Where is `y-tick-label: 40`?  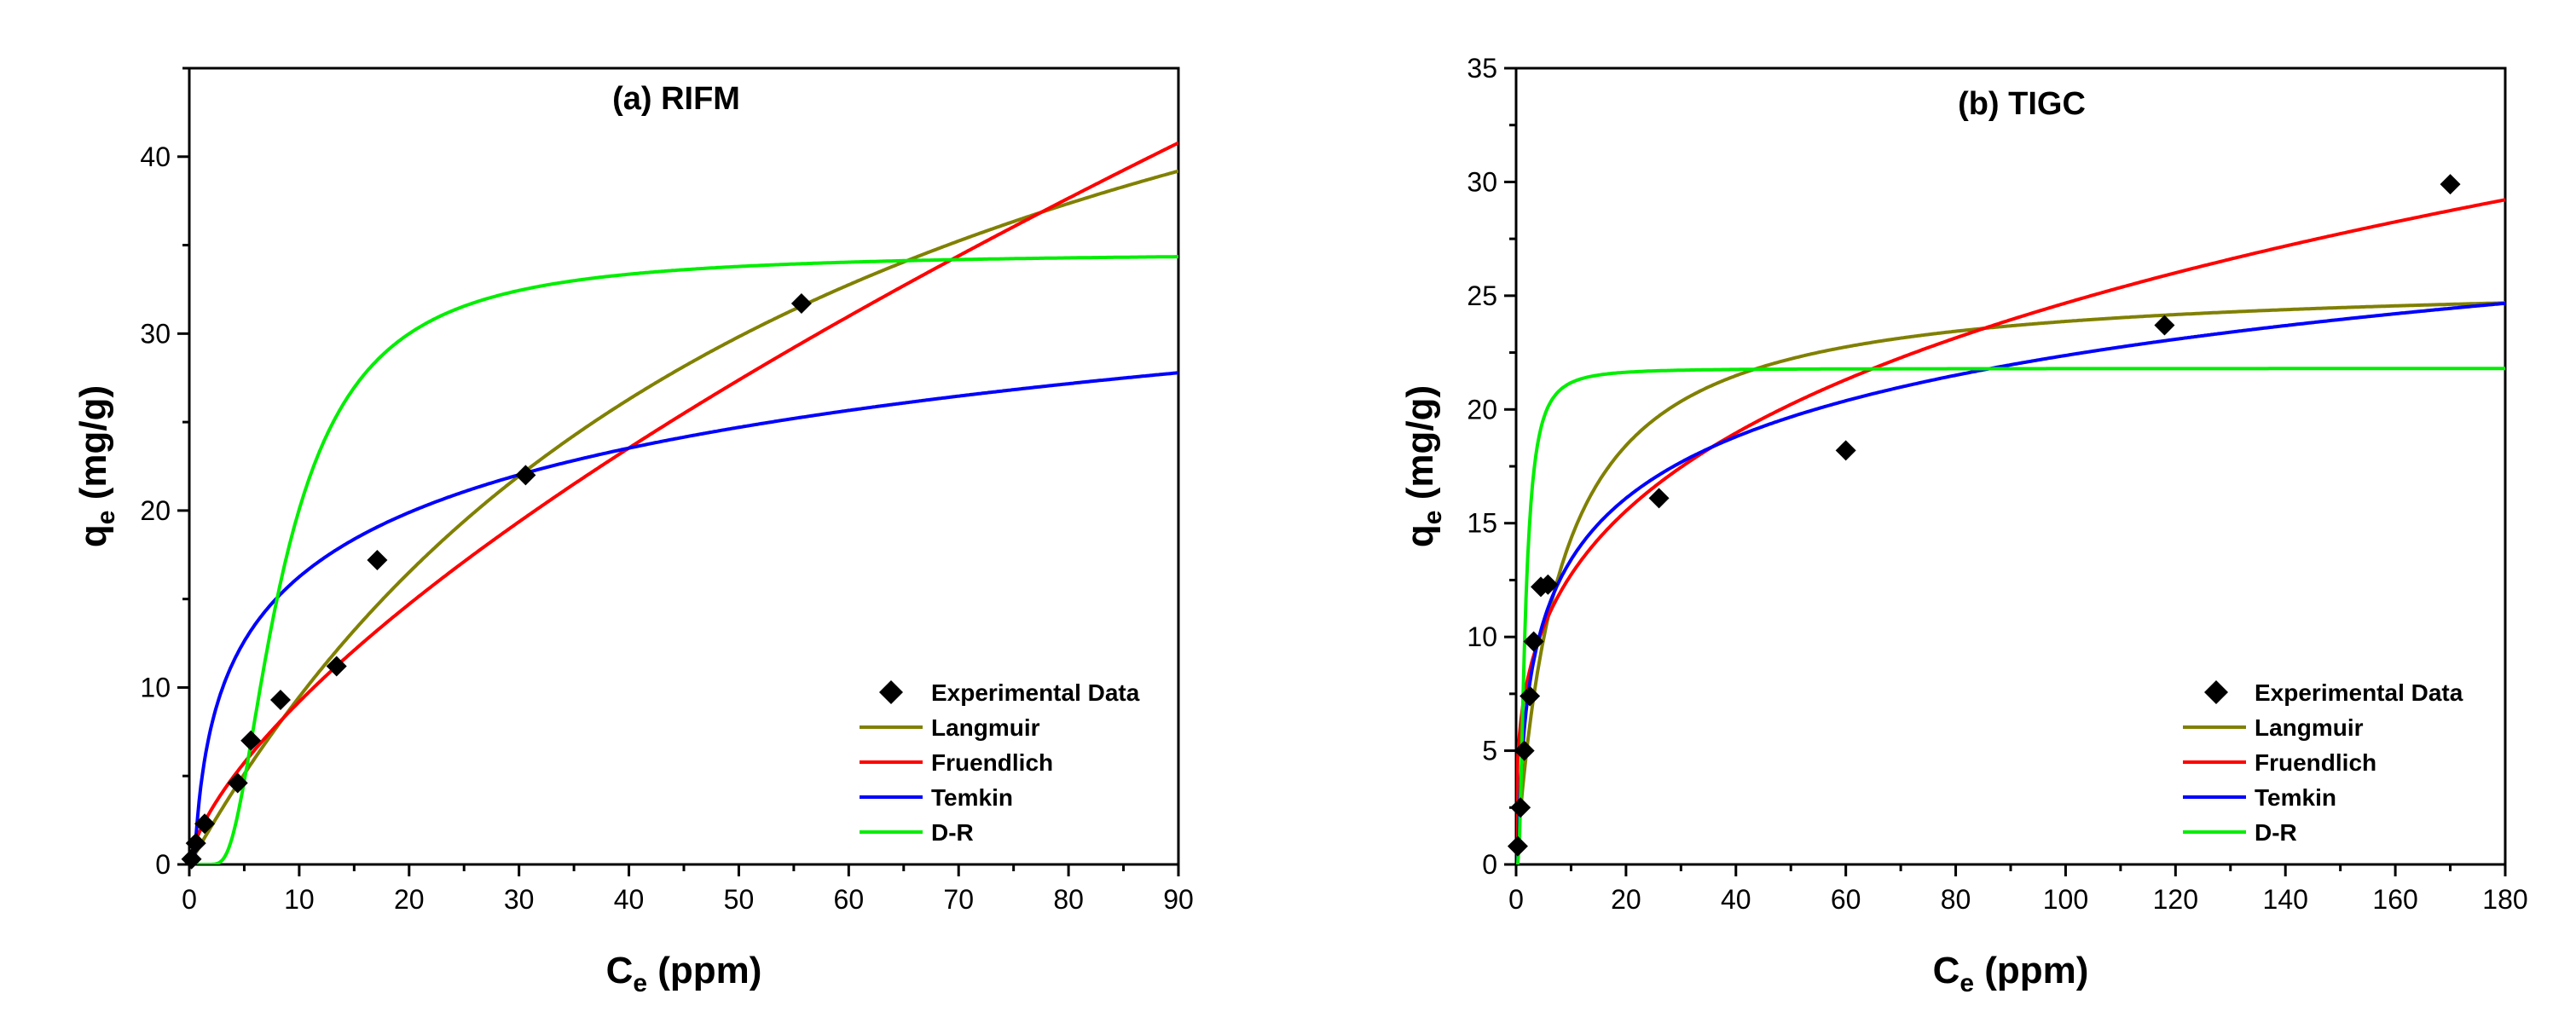
y-tick-label: 40 is located at coordinates (155, 157).